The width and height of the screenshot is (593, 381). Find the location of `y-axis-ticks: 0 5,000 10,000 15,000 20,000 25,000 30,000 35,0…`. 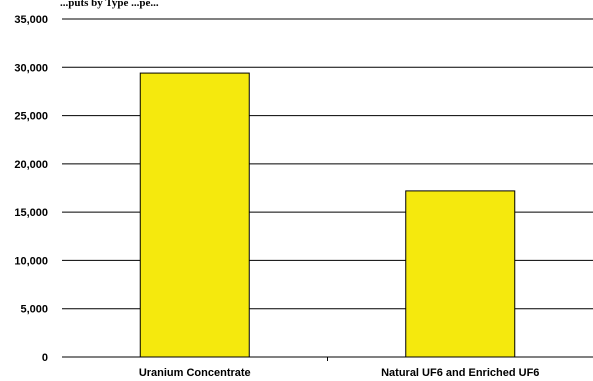

y-axis-ticks: 0 5,000 10,000 15,000 20,000 25,000 30,000 35,0… is located at coordinates (31, 189).